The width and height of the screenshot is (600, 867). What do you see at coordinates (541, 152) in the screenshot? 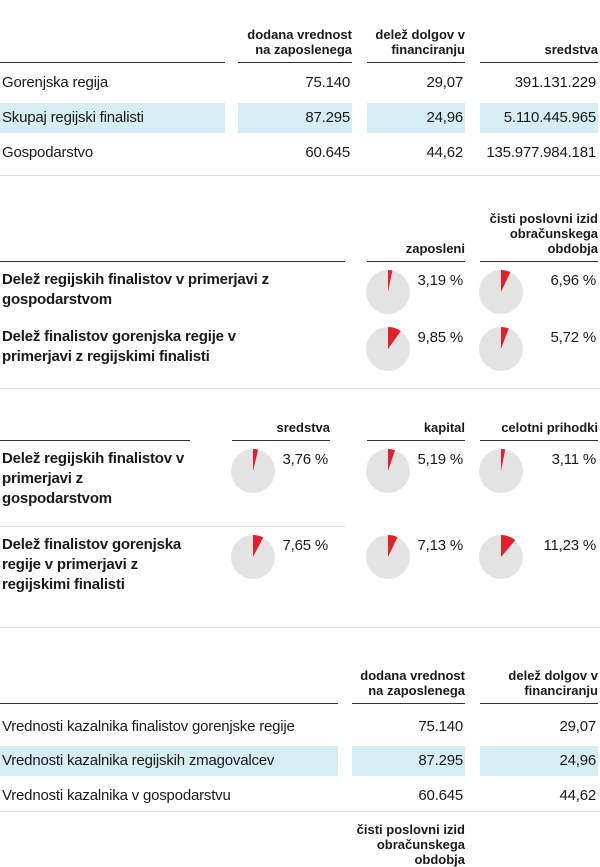
I see `value-cell: 135.977.984.181` at bounding box center [541, 152].